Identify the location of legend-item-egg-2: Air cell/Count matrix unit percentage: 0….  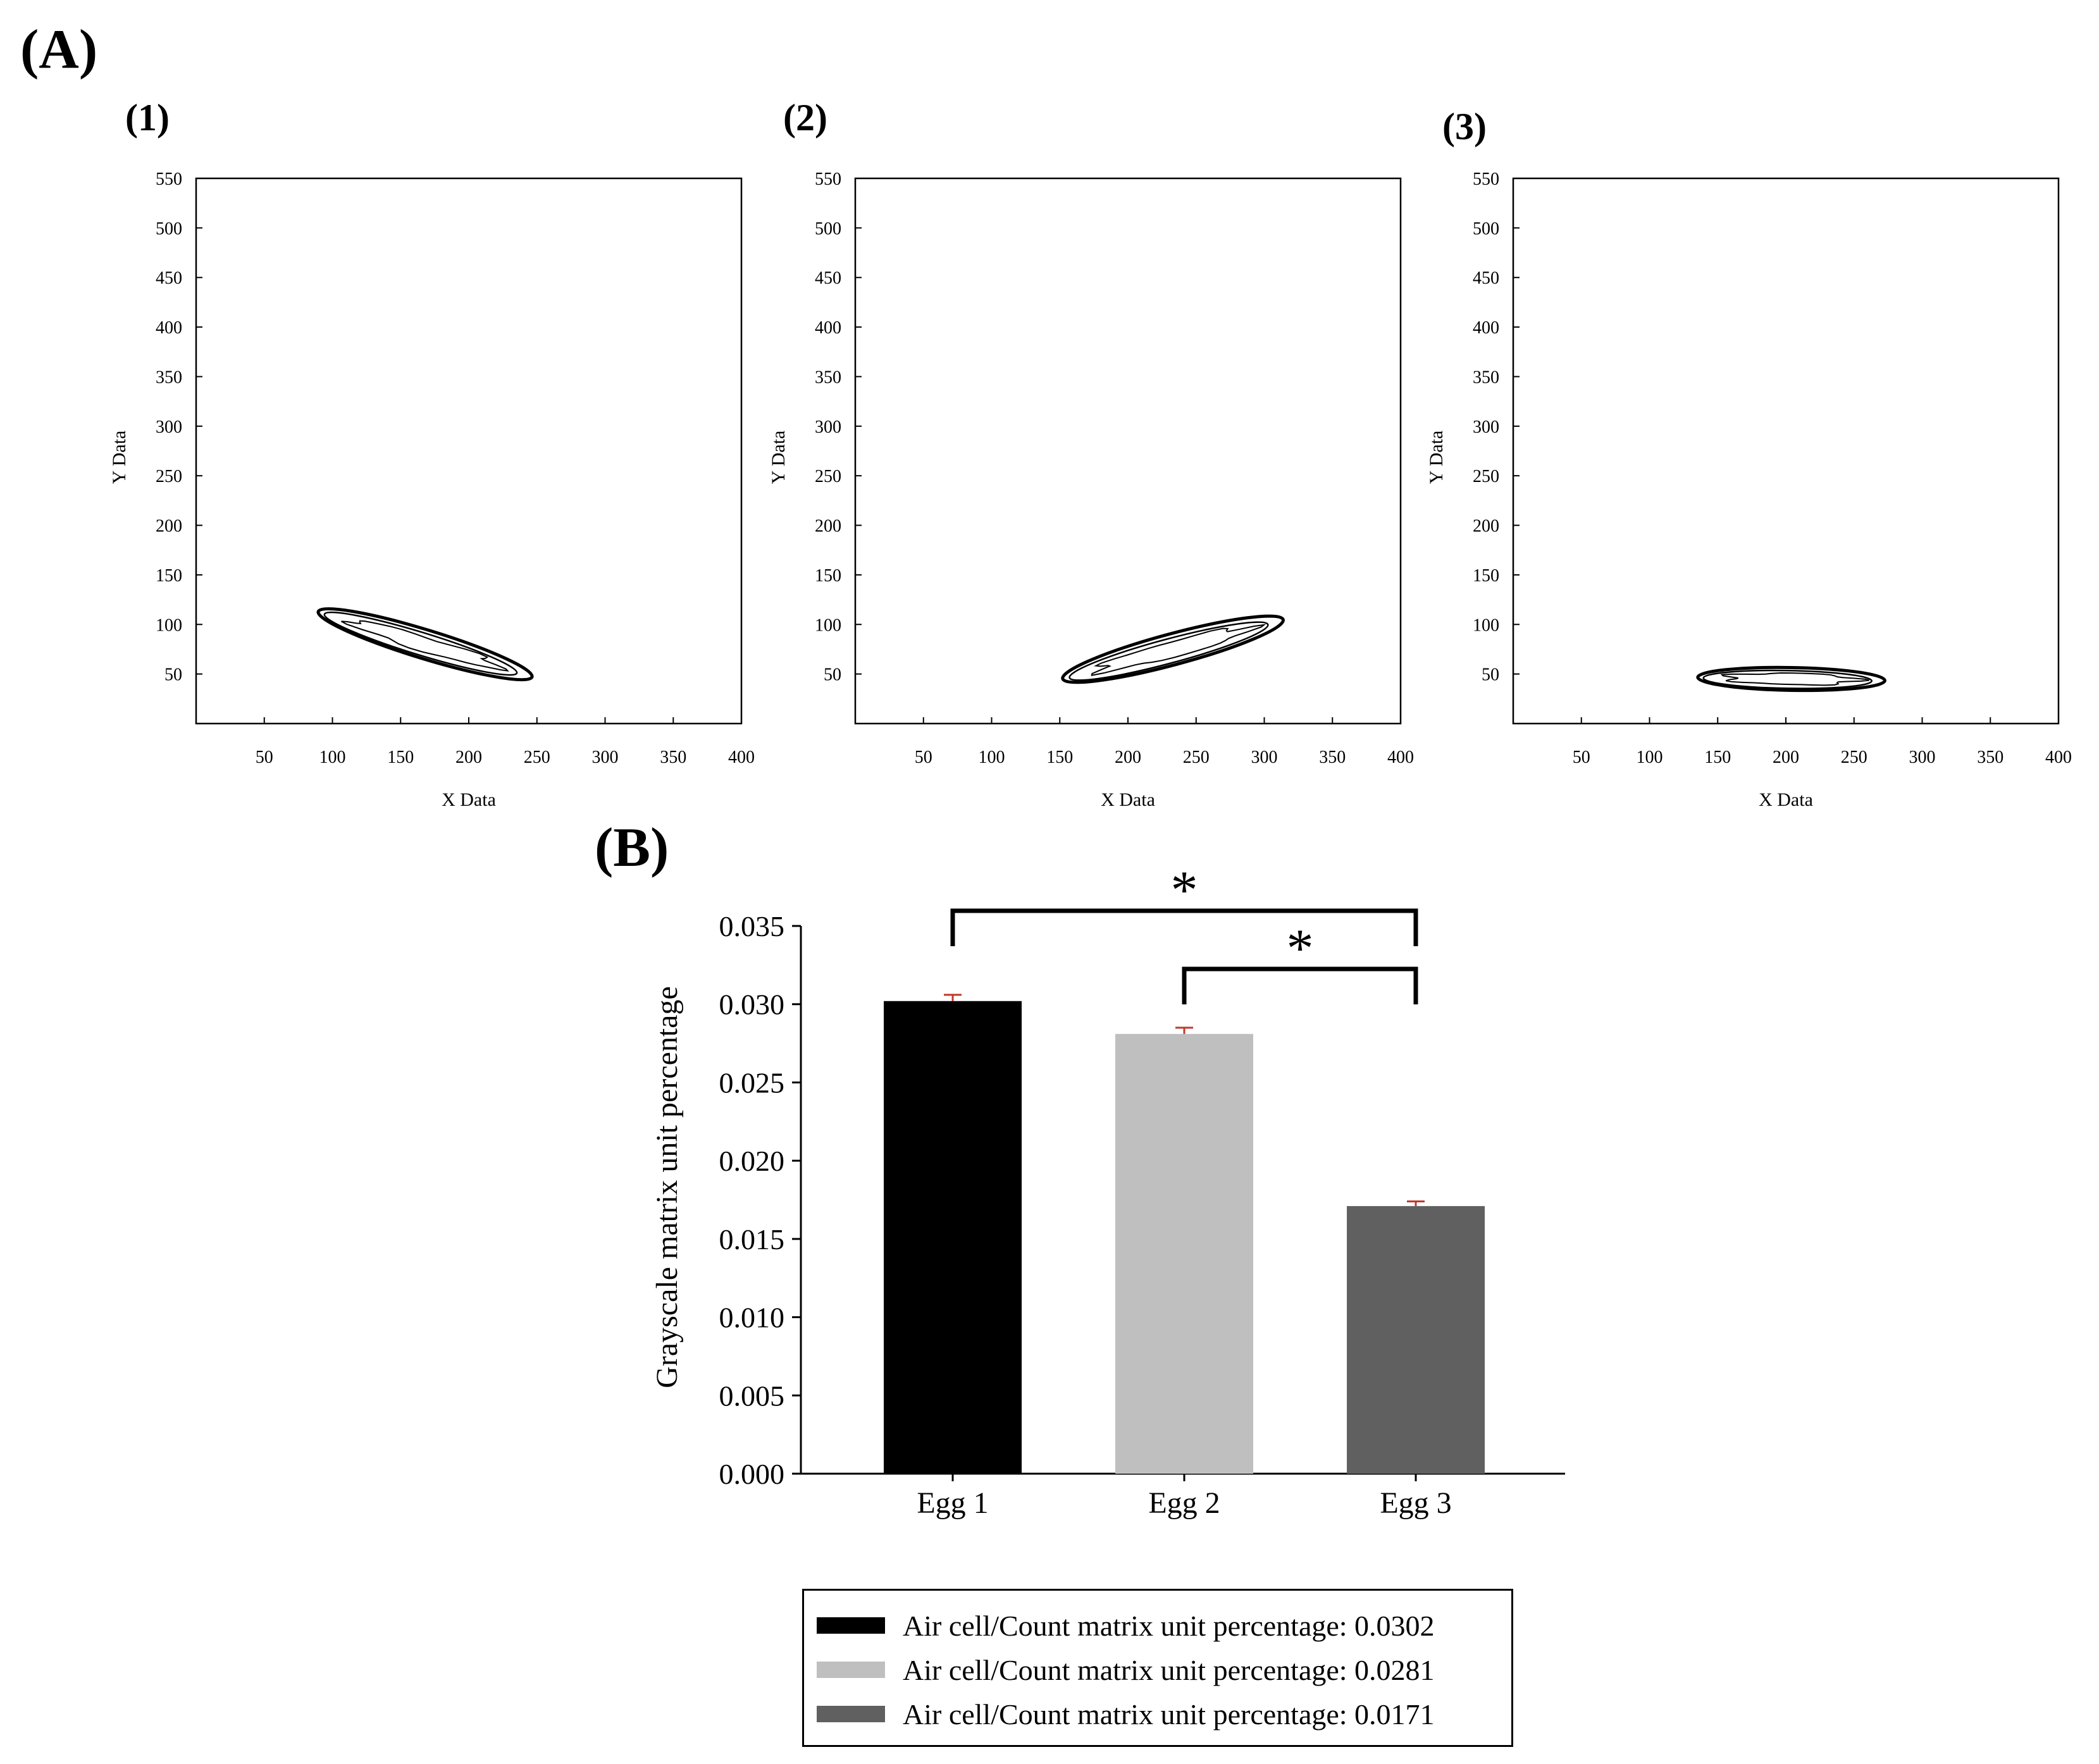
(1126, 1670).